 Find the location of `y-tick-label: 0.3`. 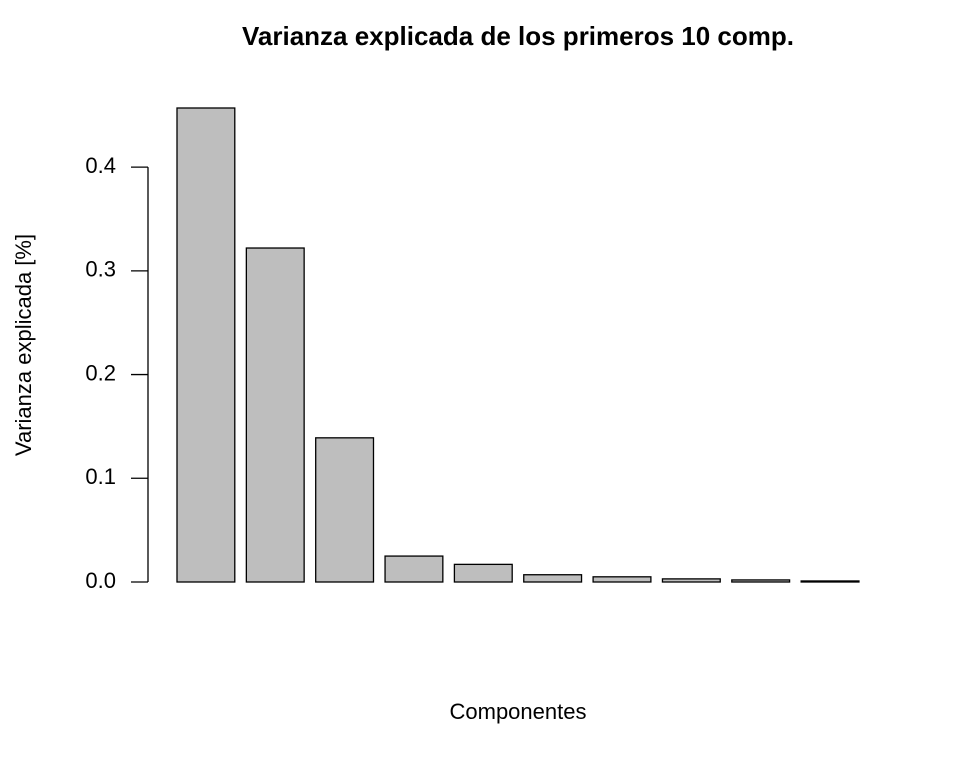

y-tick-label: 0.3 is located at coordinates (100, 269).